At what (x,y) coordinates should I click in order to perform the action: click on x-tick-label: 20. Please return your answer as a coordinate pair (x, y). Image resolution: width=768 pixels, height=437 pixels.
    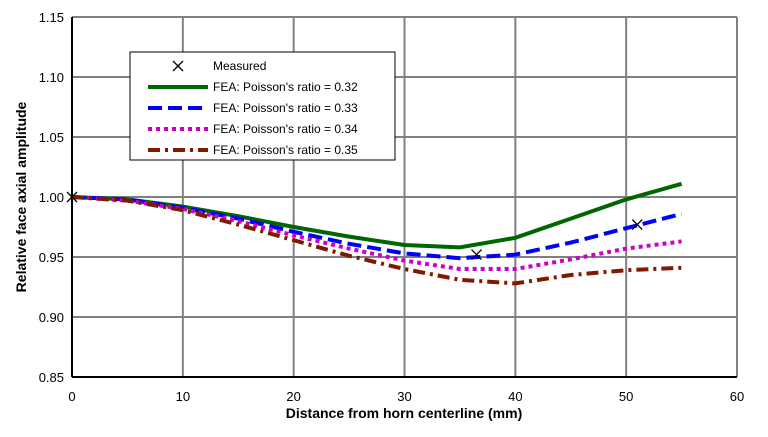
    Looking at the image, I should click on (293, 396).